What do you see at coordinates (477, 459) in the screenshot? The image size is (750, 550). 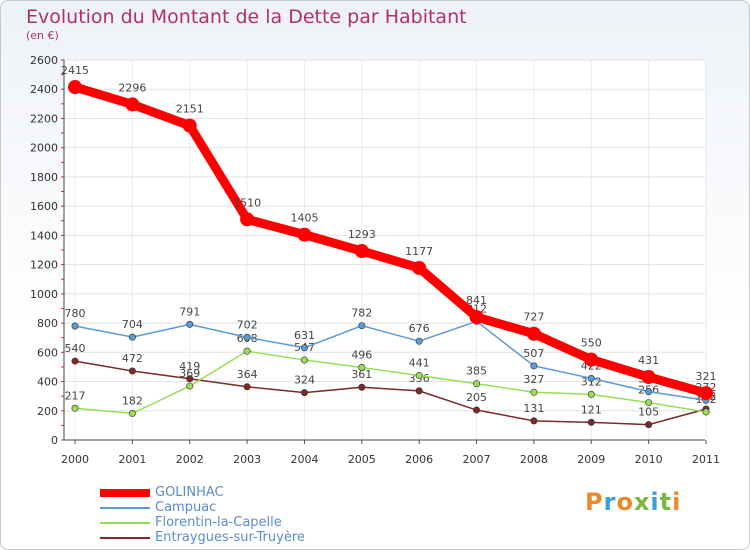 I see `x-tick-label: 2007` at bounding box center [477, 459].